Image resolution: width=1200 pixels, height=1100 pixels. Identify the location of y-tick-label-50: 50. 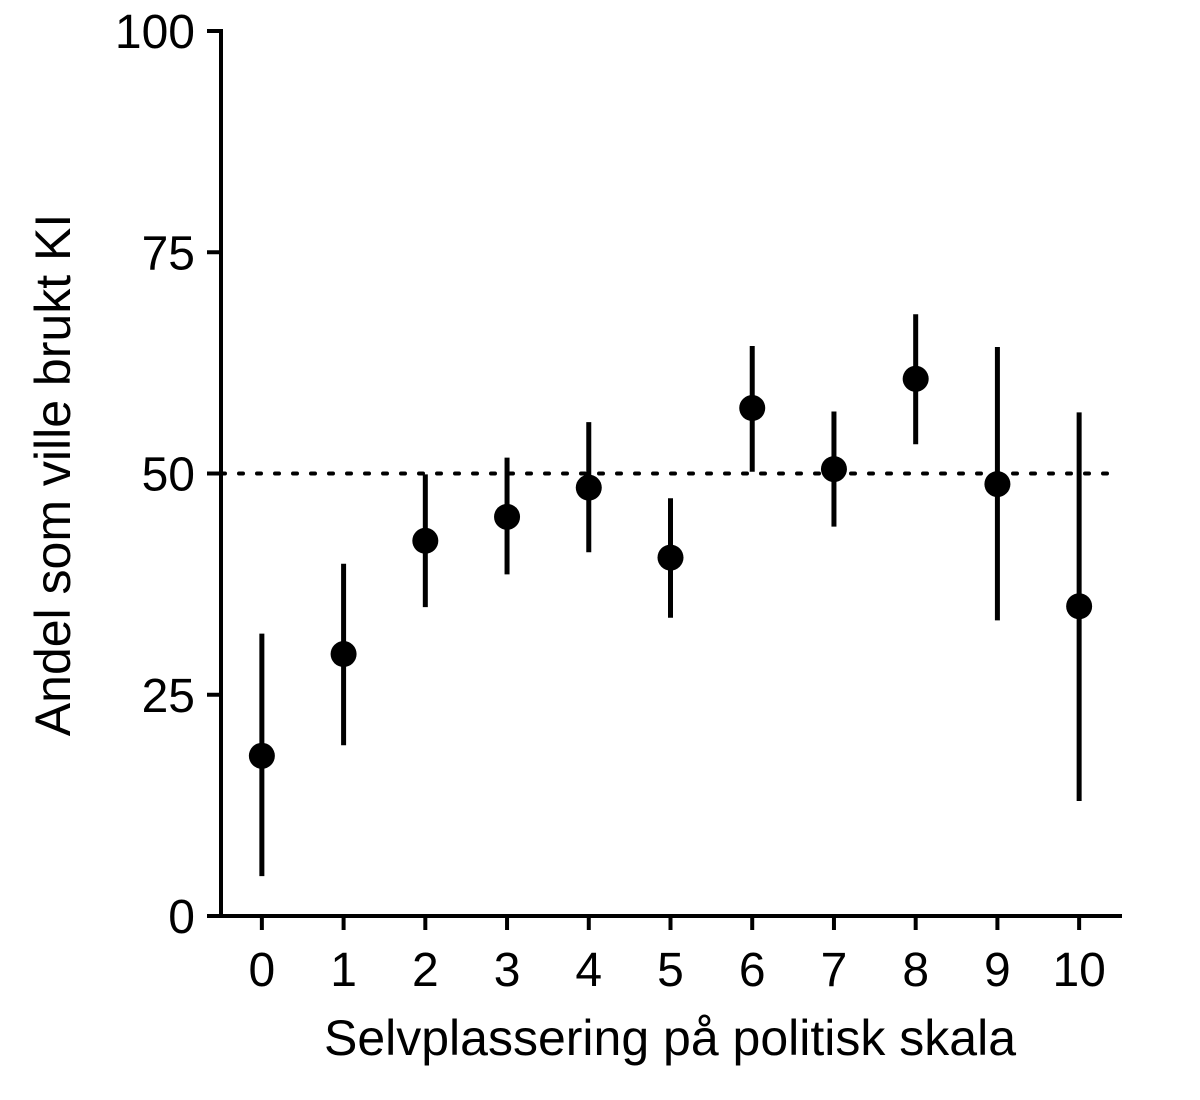
(168, 475).